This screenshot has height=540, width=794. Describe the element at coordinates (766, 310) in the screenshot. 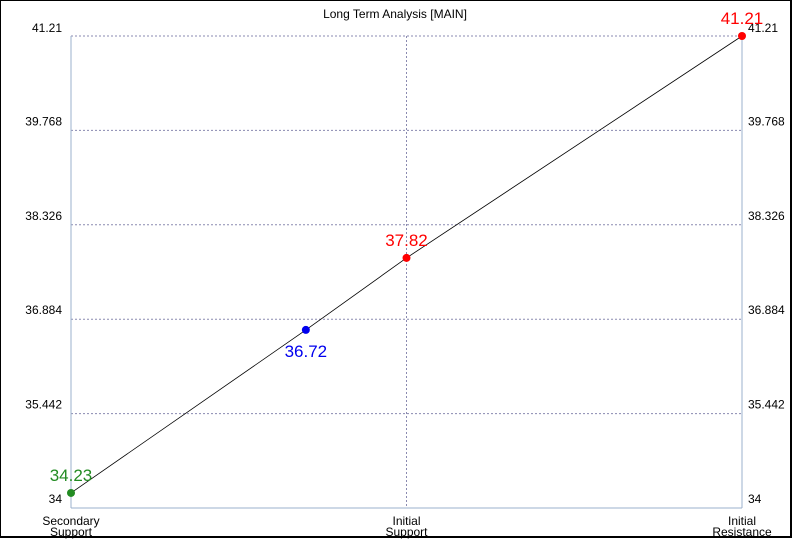

I see `y-tick-label-right: 36.884` at that location.